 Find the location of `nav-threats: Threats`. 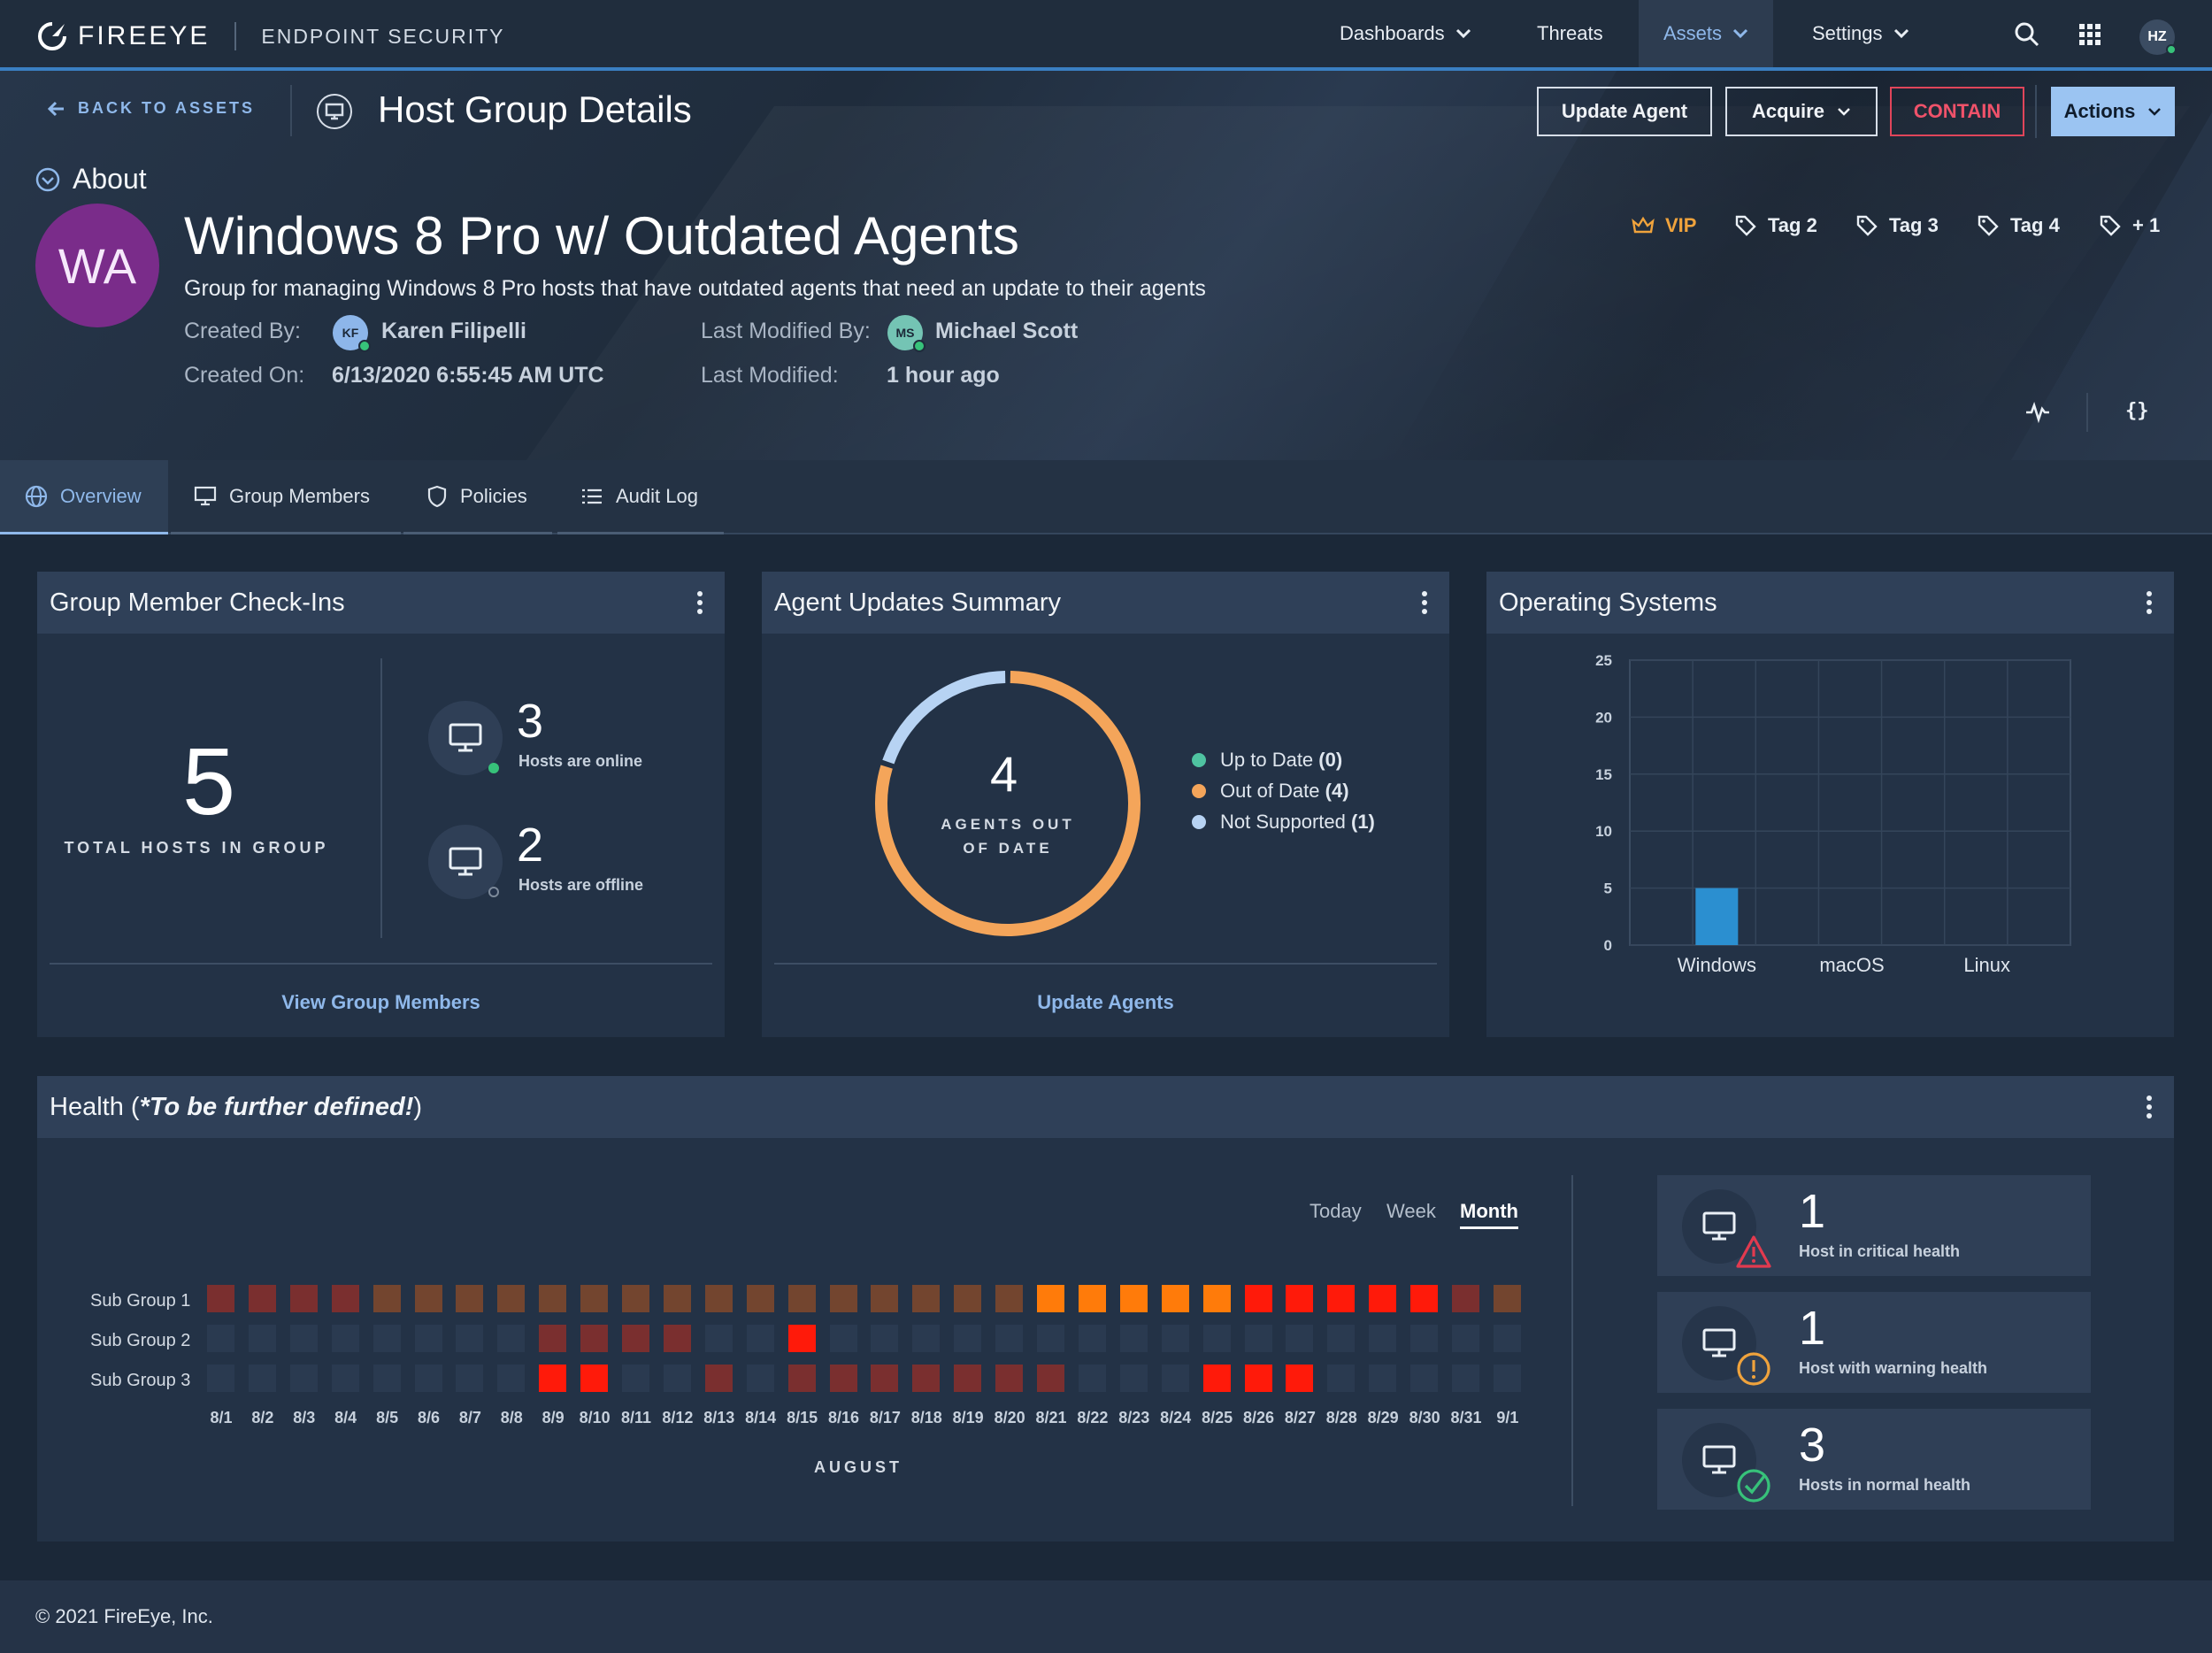

nav-threats: Threats is located at coordinates (1570, 33).